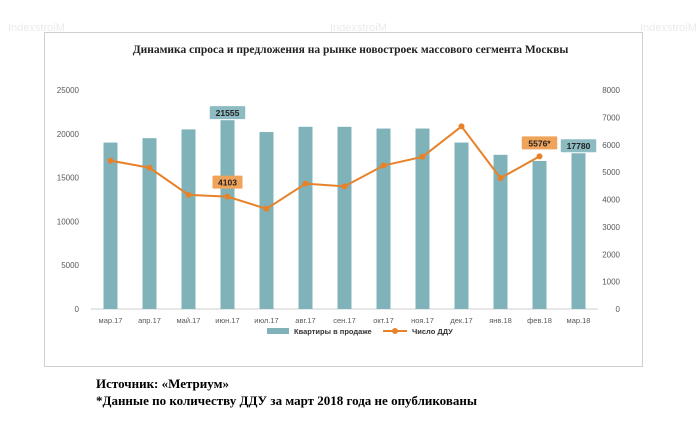 Image resolution: width=700 pixels, height=422 pixels. Describe the element at coordinates (611, 200) in the screenshot. I see `y-right-tick-label: 4000` at that location.